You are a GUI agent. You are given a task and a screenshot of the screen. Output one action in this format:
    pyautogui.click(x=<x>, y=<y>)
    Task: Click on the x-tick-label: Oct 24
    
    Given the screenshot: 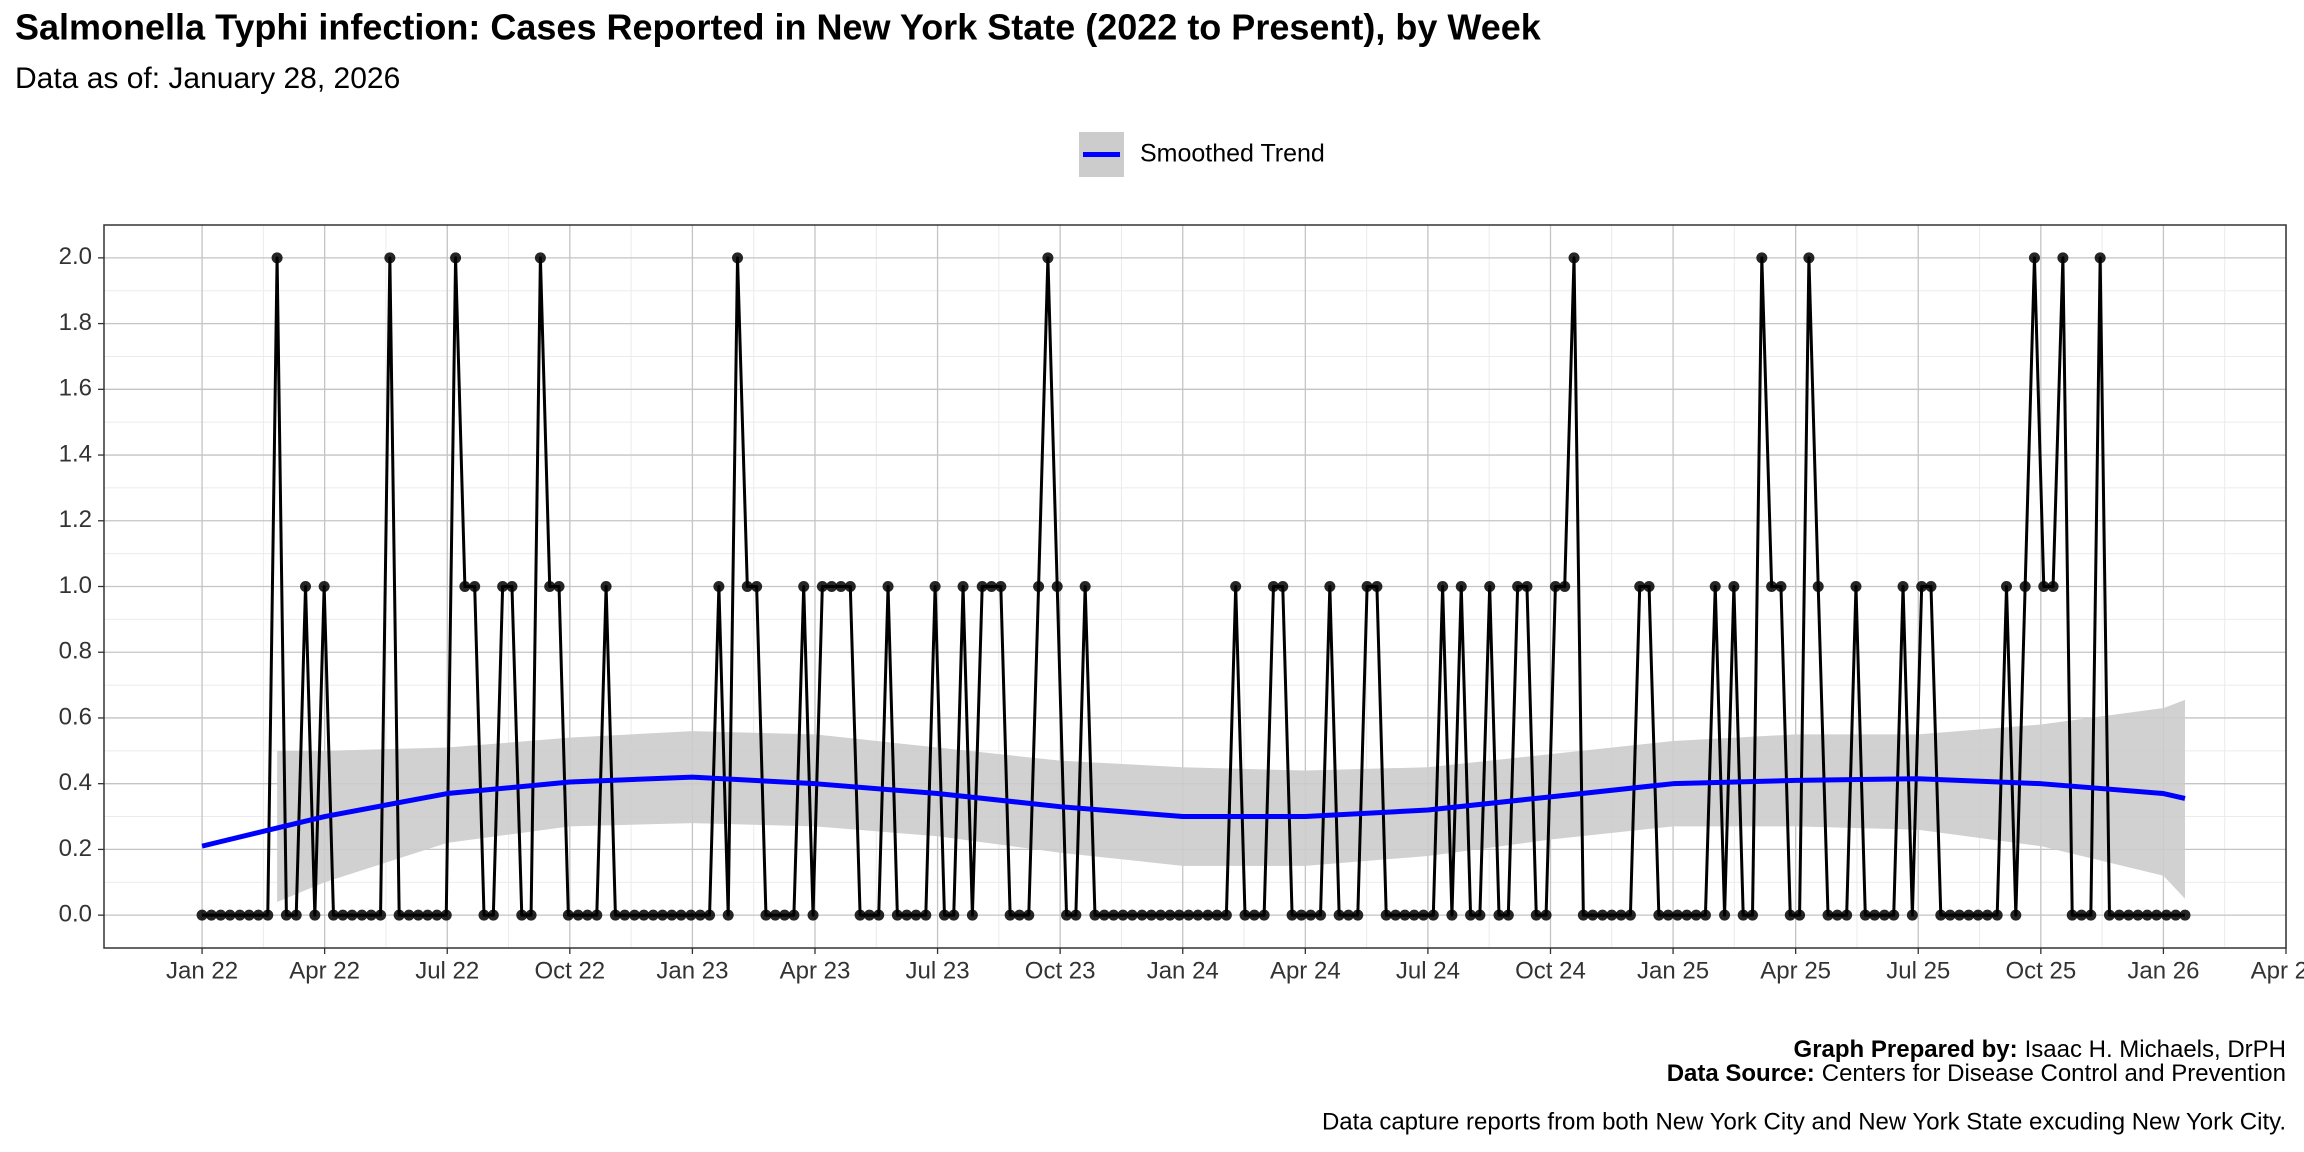 What is the action you would take?
    pyautogui.click(x=1550, y=970)
    